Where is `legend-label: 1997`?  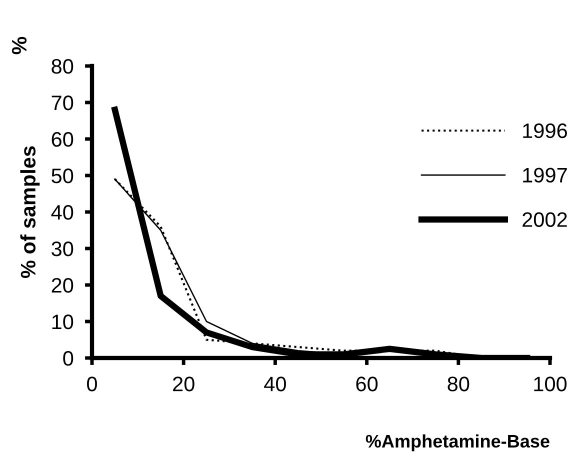 legend-label: 1997 is located at coordinates (545, 175).